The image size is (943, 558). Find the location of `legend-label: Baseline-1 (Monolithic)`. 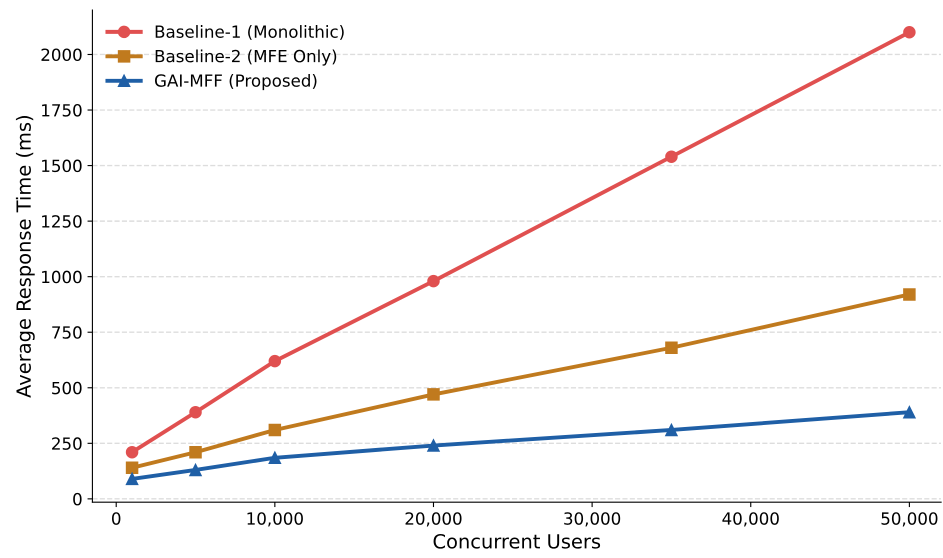

legend-label: Baseline-1 (Monolithic) is located at coordinates (250, 32).